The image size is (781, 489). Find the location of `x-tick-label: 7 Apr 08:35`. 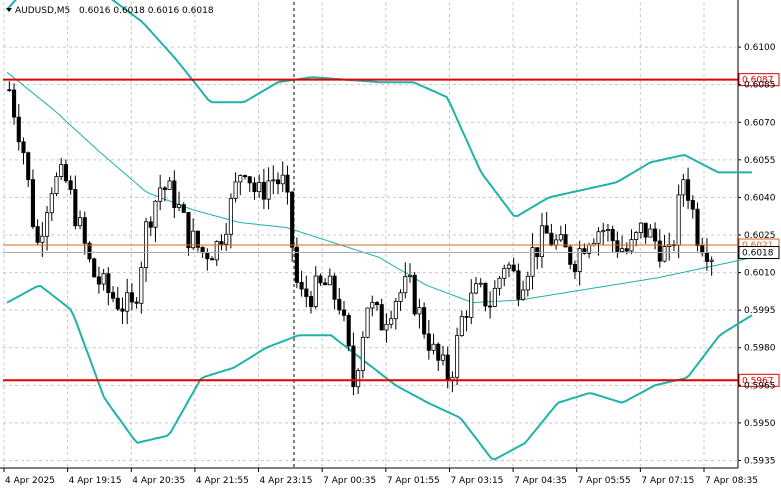

x-tick-label: 7 Apr 08:35 is located at coordinates (731, 481).